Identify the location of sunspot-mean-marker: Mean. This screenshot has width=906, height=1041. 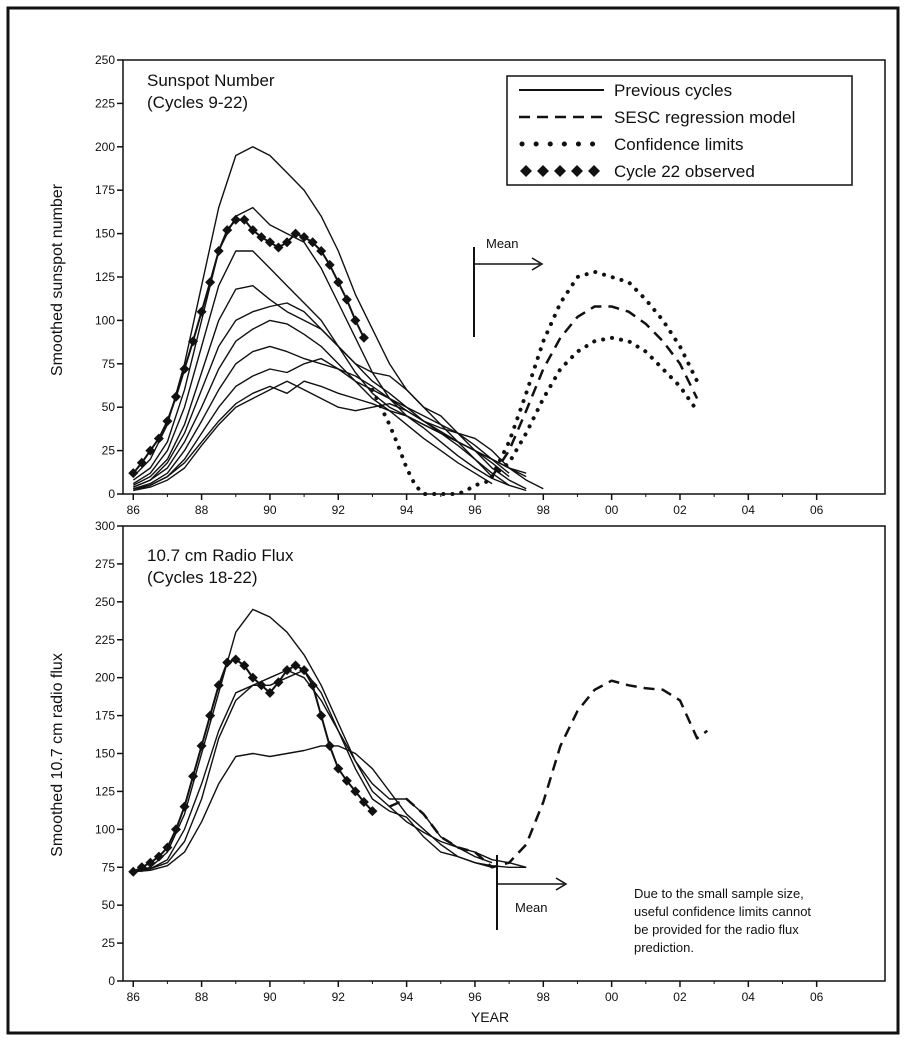
(508, 286).